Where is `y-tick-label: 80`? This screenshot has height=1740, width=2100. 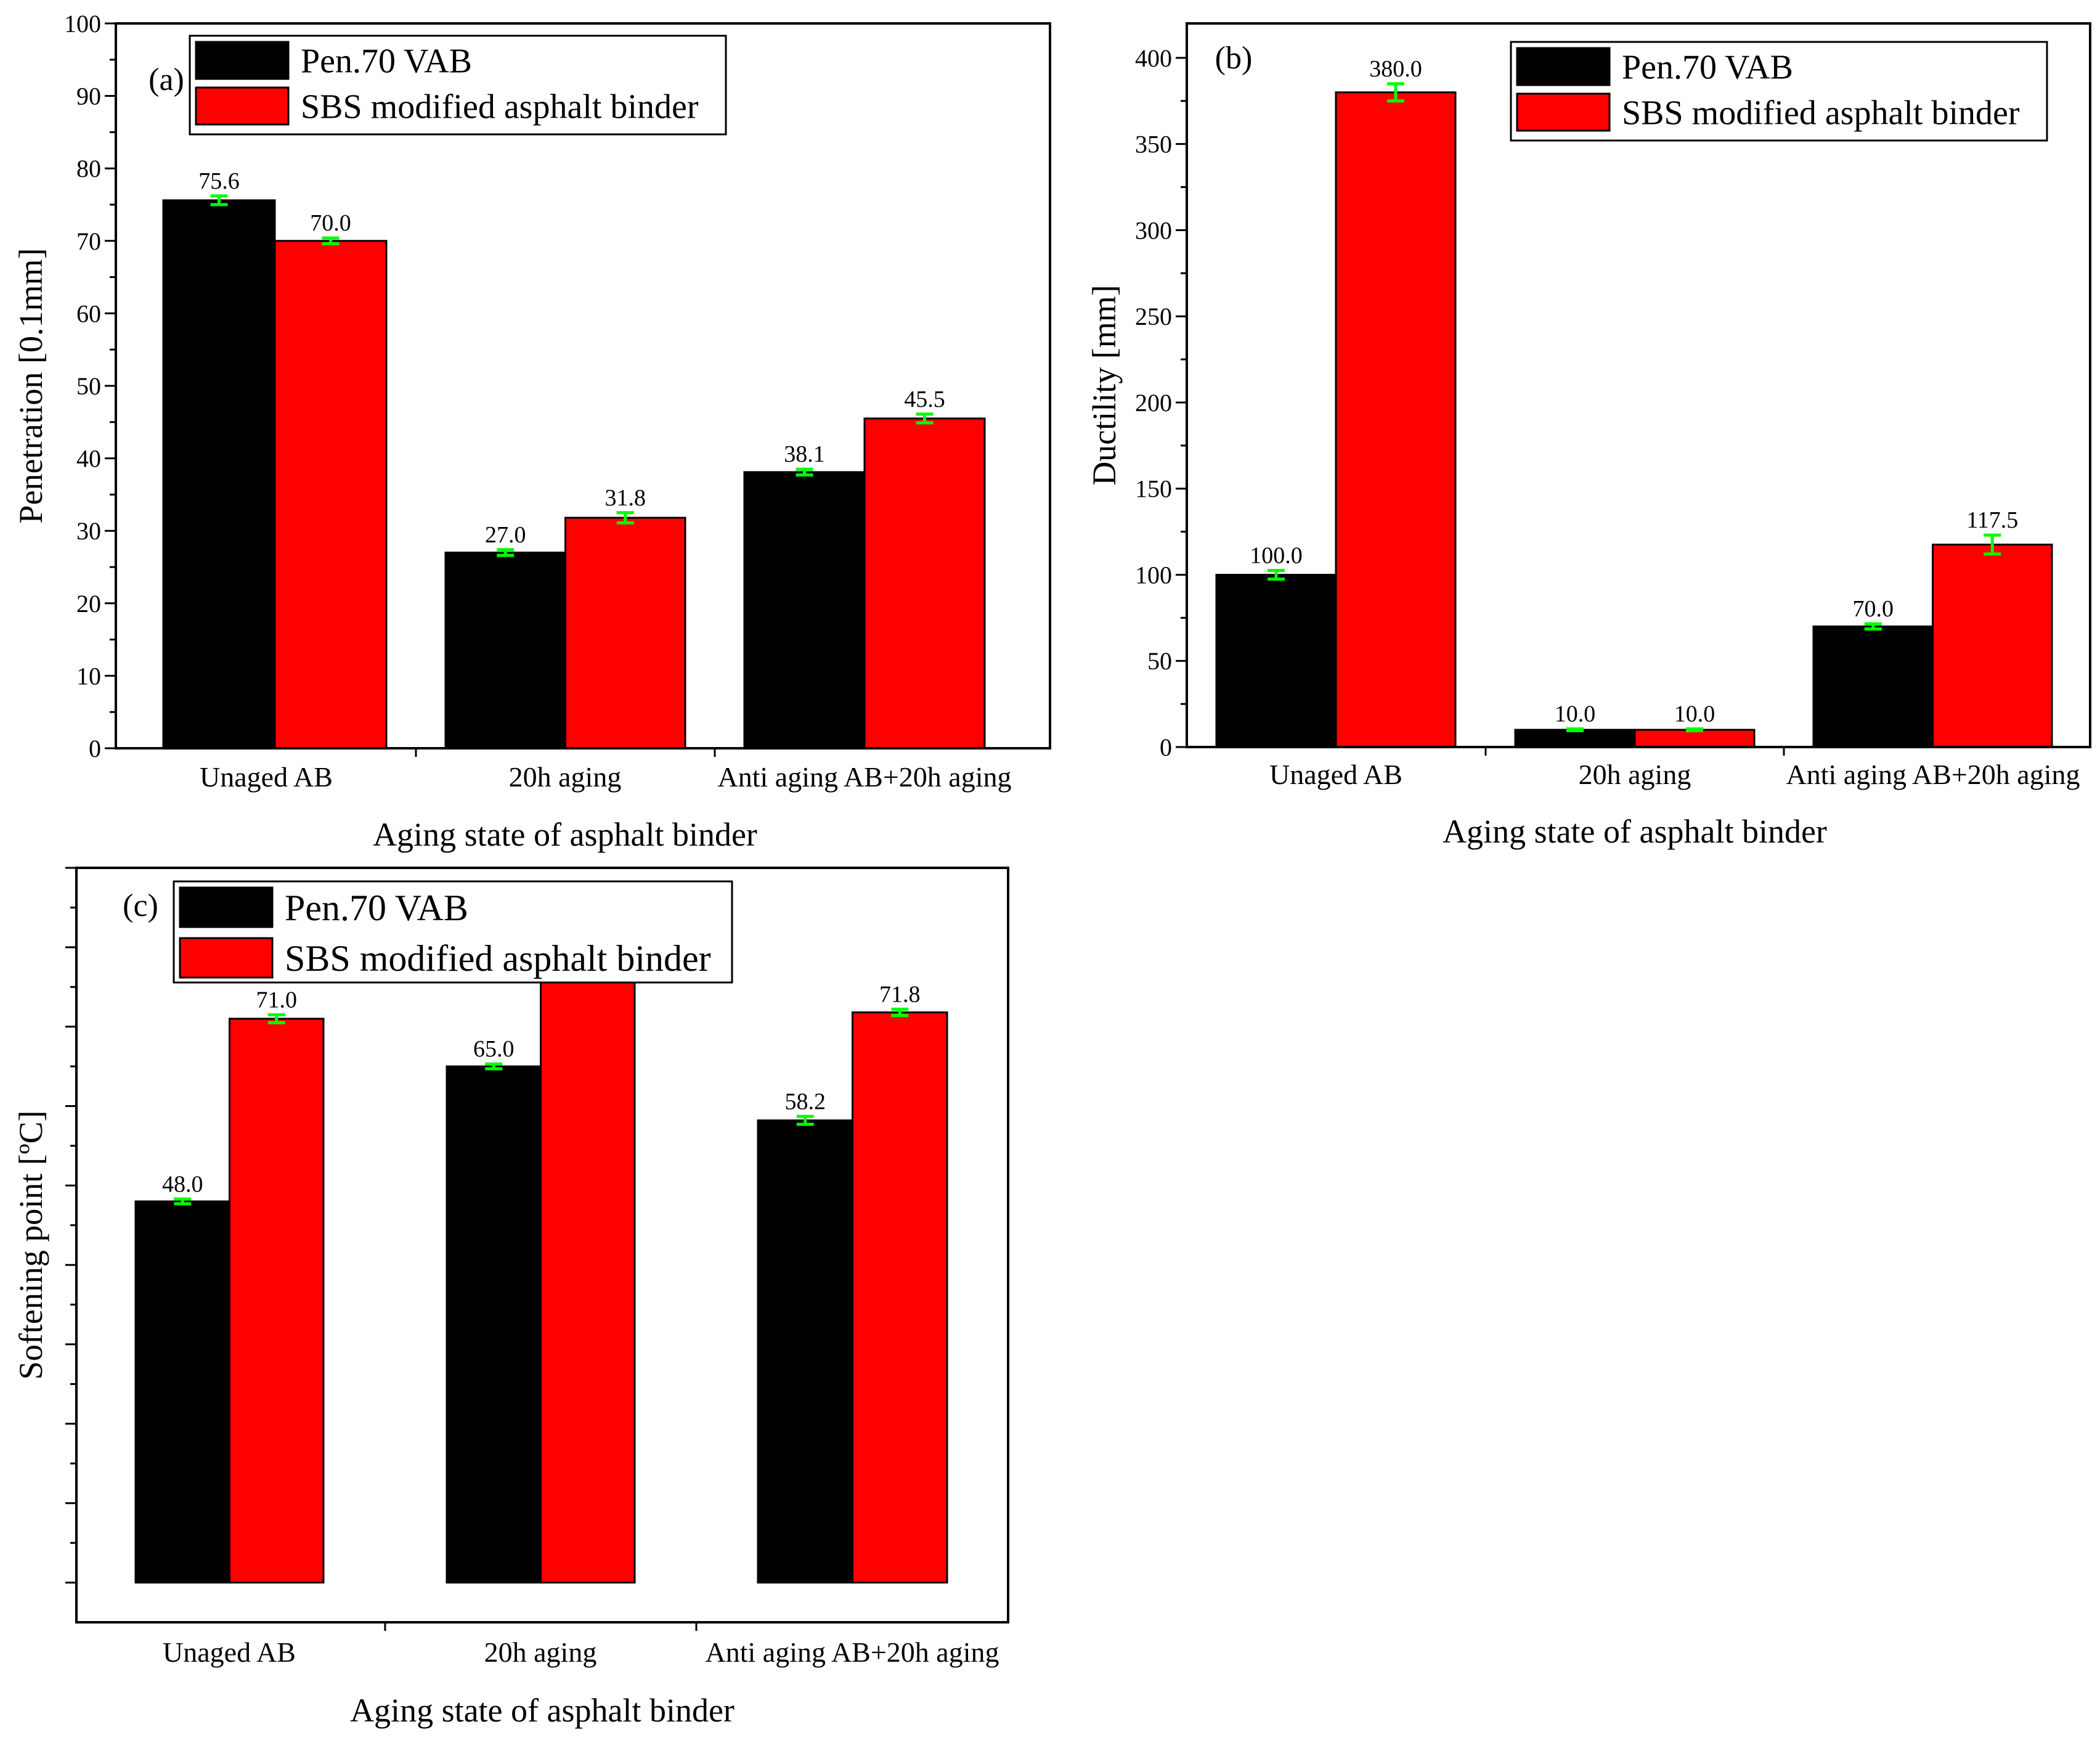 y-tick-label: 80 is located at coordinates (88, 169).